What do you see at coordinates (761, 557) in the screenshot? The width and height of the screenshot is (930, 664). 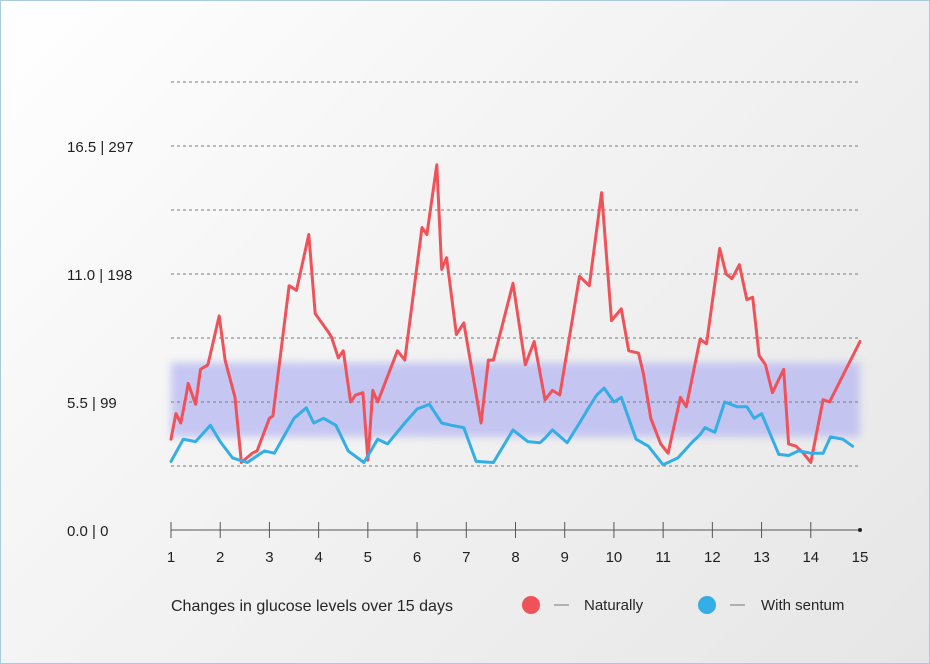 I see `x-tick-label-13: 13` at bounding box center [761, 557].